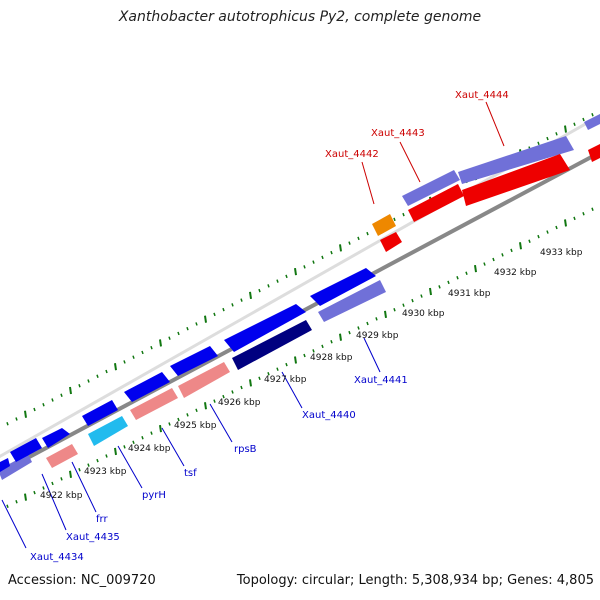 This screenshot has height=600, width=600. I want to click on kbp-label-4933: 4933 kbp, so click(561, 253).